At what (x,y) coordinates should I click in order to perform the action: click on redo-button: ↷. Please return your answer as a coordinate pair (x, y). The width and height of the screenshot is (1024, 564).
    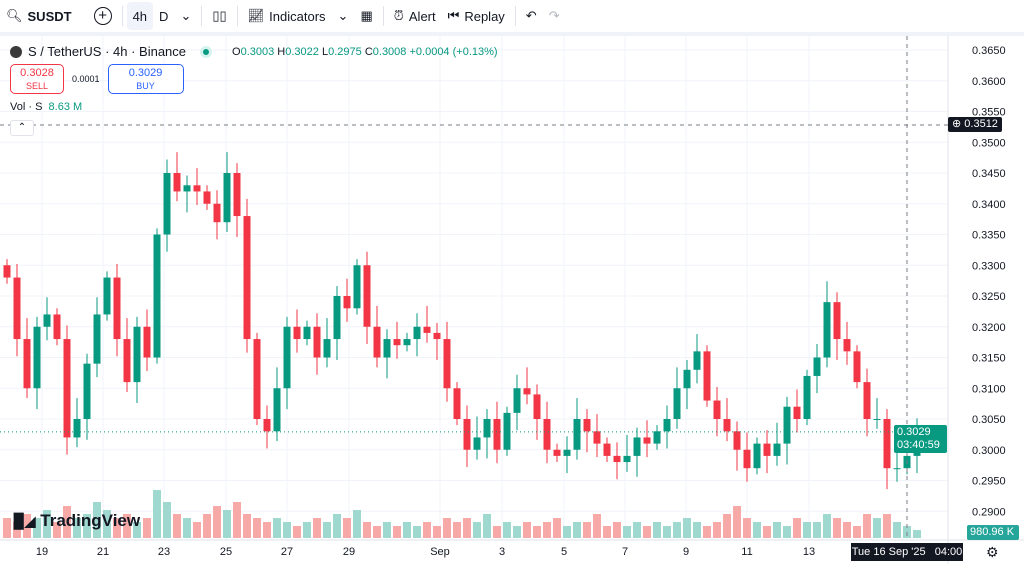
    Looking at the image, I should click on (554, 16).